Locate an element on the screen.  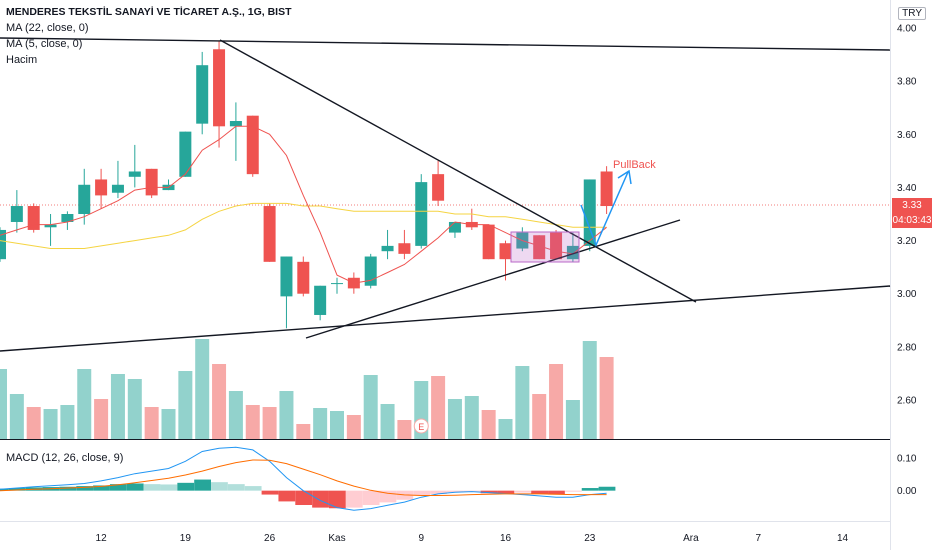
price-tick-label: 2.60 is located at coordinates (907, 401).